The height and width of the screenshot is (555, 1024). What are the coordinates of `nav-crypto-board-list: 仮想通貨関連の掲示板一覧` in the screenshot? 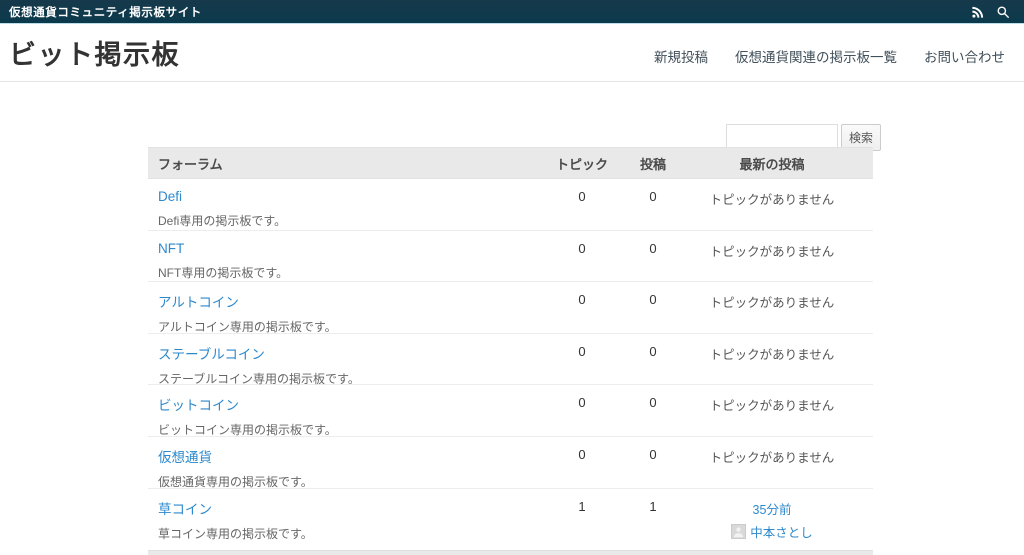 It's located at (816, 57).